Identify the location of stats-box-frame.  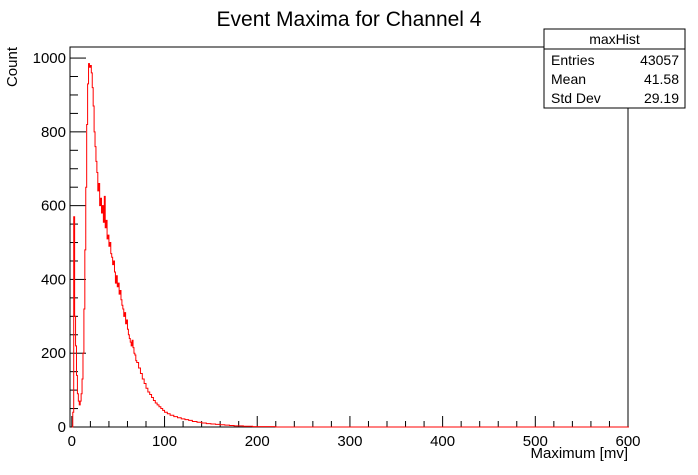
(614, 68).